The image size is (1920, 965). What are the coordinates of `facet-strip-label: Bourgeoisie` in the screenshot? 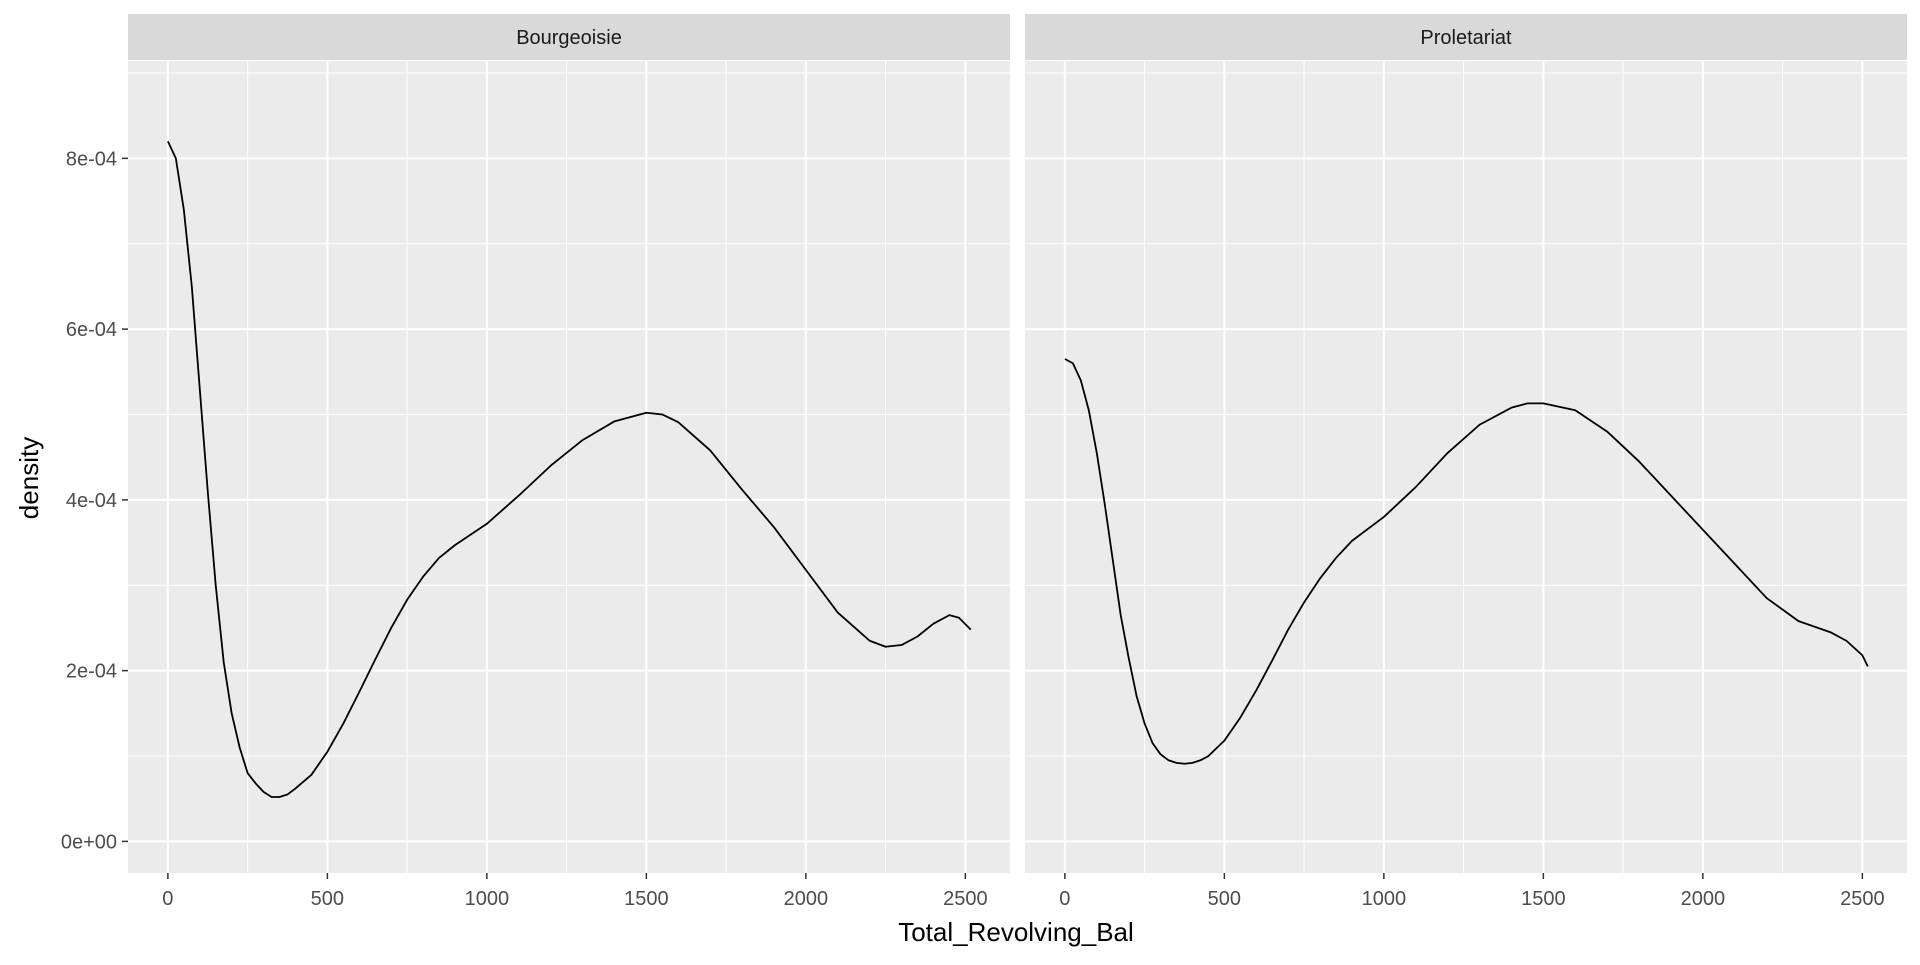 It's located at (569, 38).